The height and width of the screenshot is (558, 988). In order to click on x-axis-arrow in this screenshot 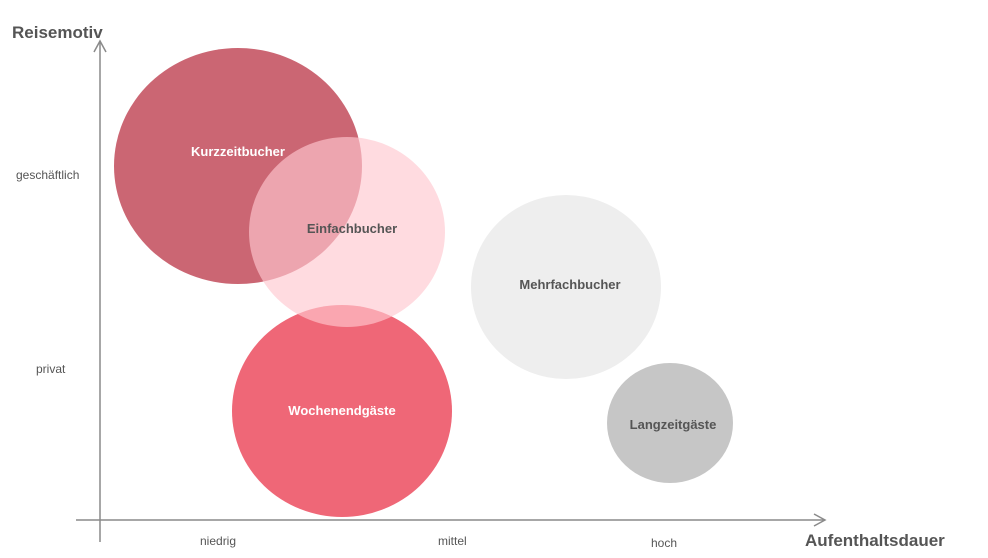, I will do `click(820, 520)`.